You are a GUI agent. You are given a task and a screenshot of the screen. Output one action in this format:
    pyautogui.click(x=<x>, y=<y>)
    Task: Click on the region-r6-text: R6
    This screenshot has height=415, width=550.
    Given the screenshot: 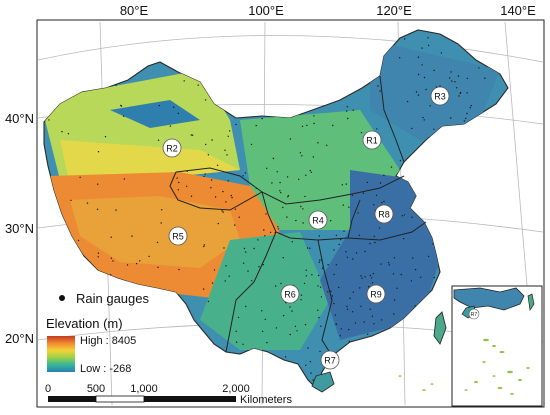 What is the action you would take?
    pyautogui.click(x=290, y=295)
    